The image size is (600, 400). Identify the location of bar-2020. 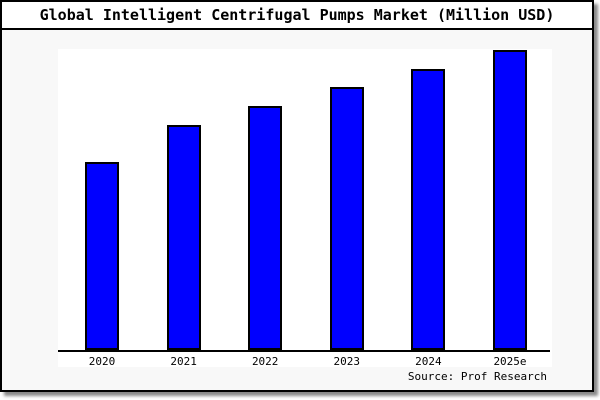
(102, 256).